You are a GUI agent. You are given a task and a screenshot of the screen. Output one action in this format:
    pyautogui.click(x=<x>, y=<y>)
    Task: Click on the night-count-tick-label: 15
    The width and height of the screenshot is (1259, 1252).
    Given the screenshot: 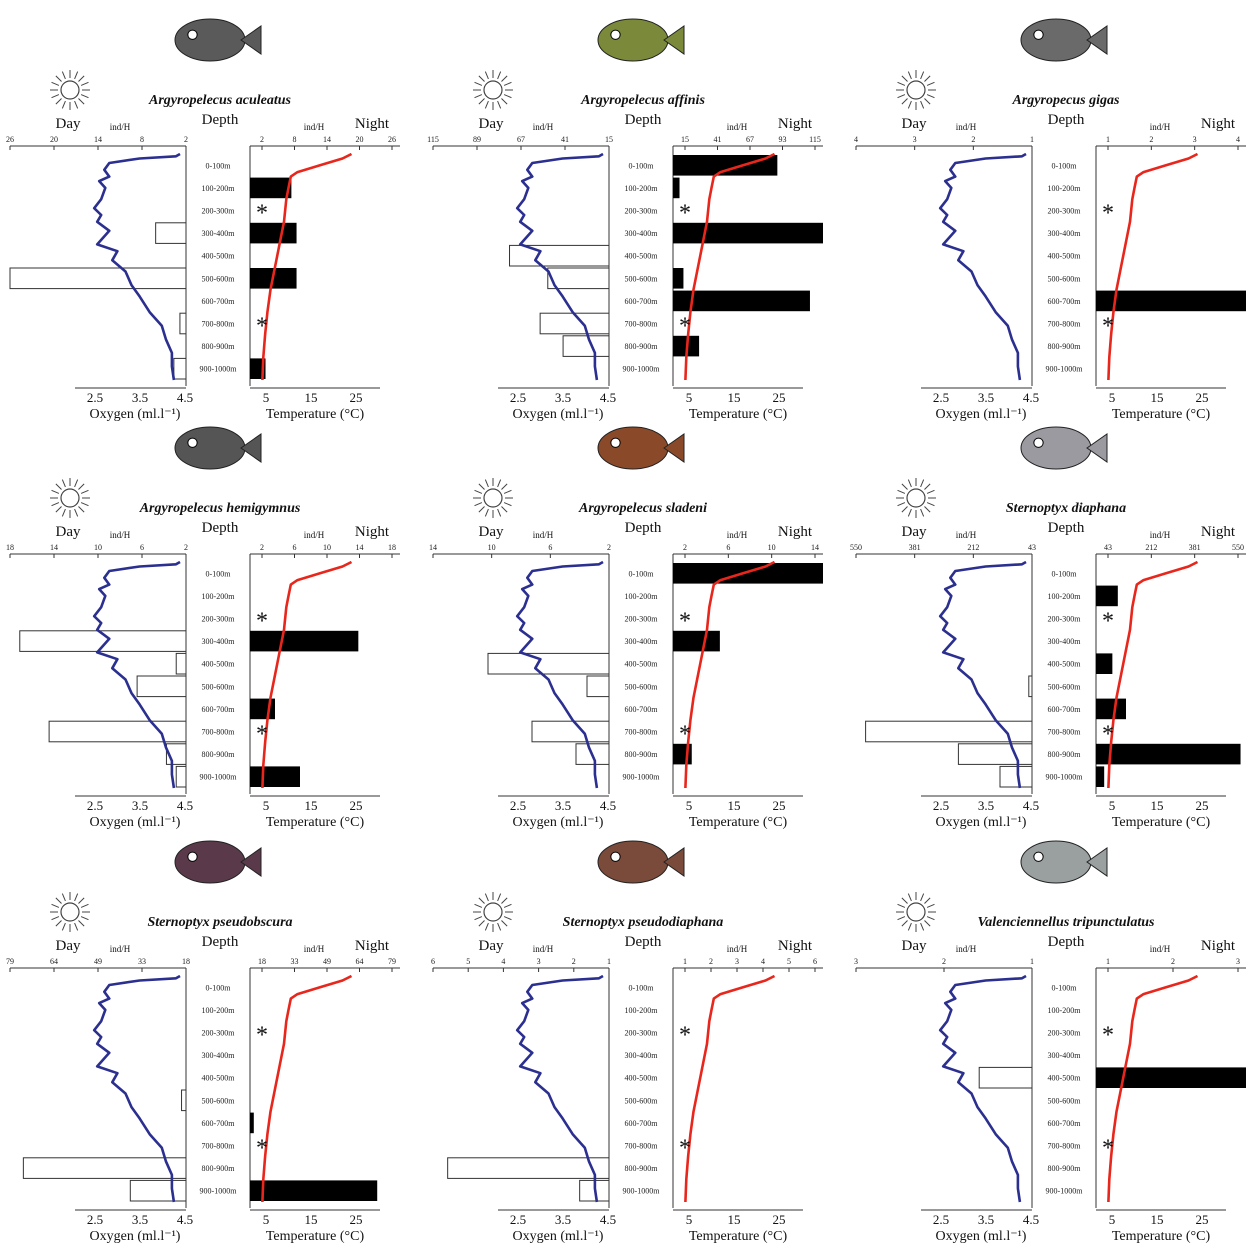 What is the action you would take?
    pyautogui.click(x=685, y=139)
    